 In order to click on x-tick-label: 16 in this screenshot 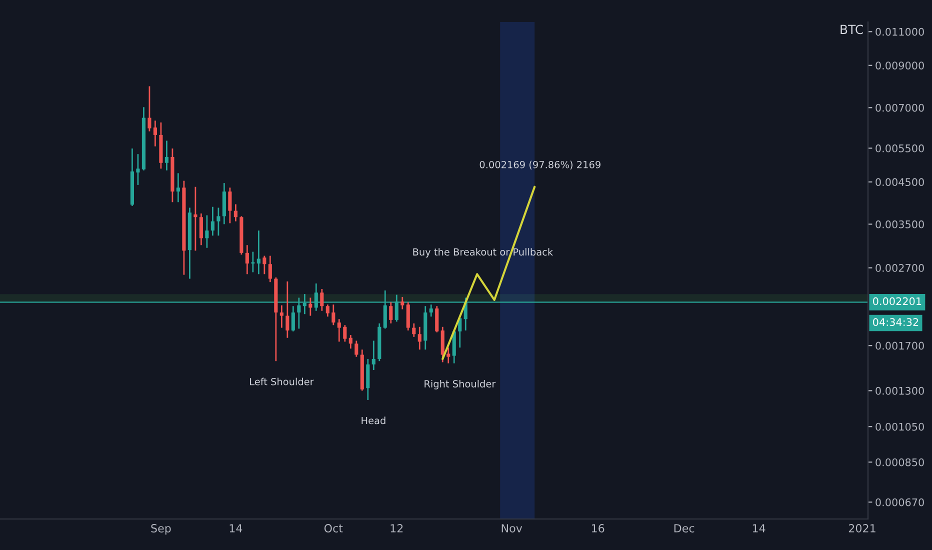, I will do `click(598, 528)`.